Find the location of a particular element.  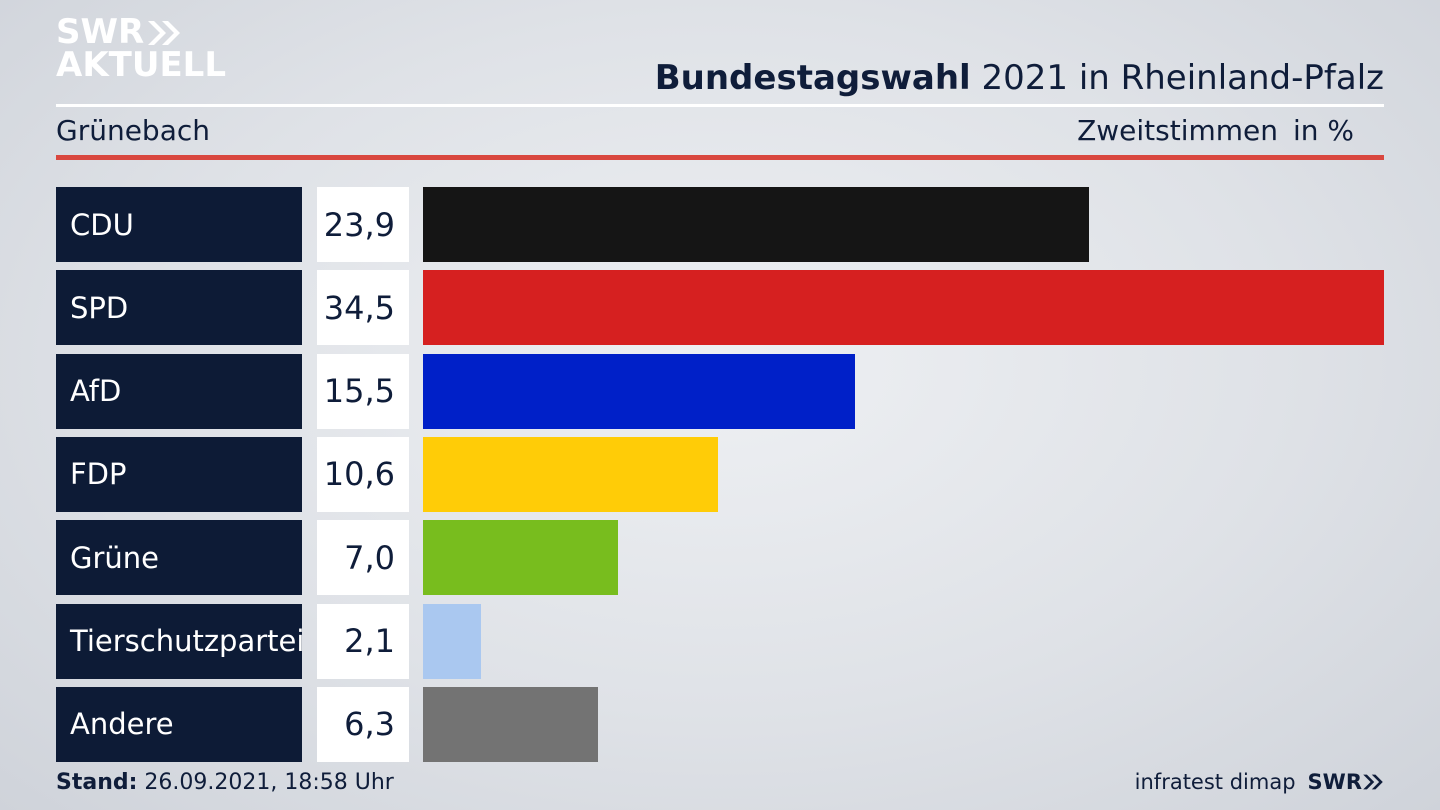

location-label: Grünebach is located at coordinates (133, 130).